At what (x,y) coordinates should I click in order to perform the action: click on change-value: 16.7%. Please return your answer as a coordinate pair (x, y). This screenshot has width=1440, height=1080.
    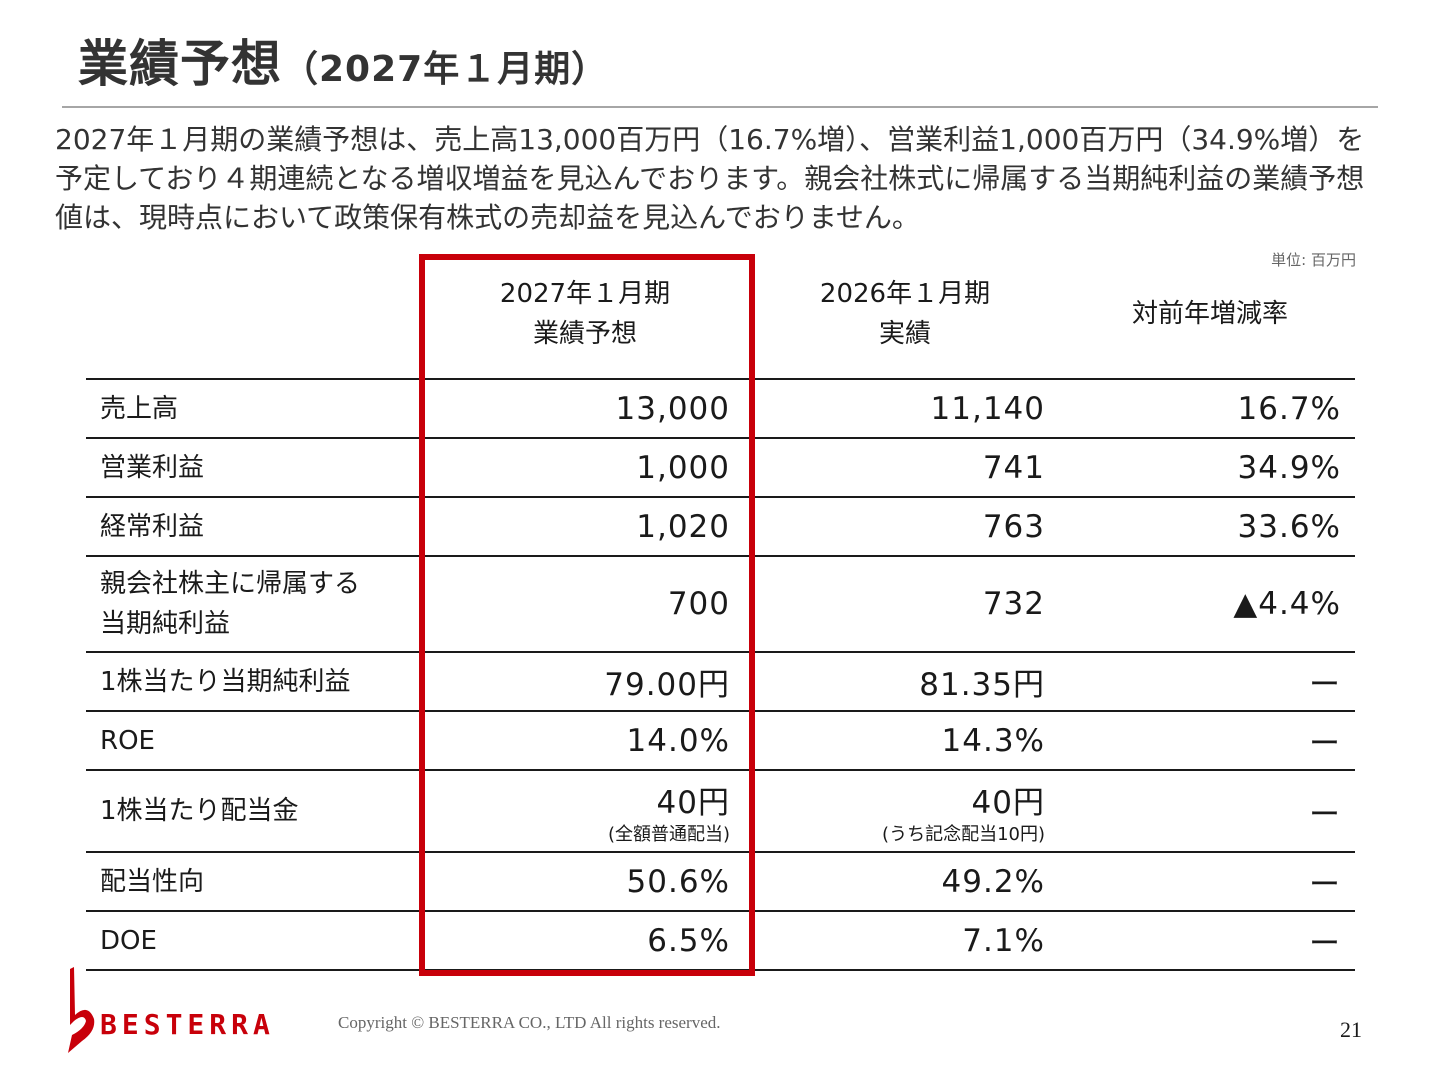
    Looking at the image, I should click on (1206, 408).